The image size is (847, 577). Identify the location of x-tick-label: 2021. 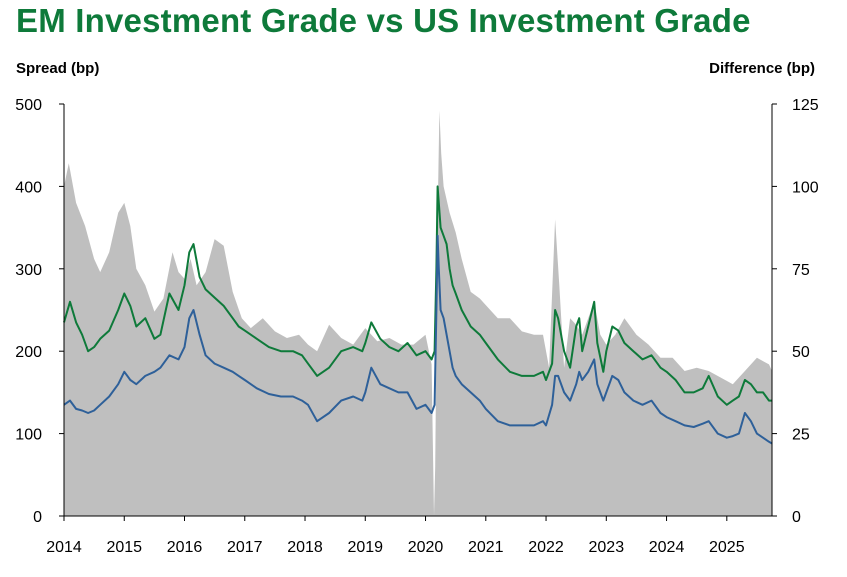
(486, 547).